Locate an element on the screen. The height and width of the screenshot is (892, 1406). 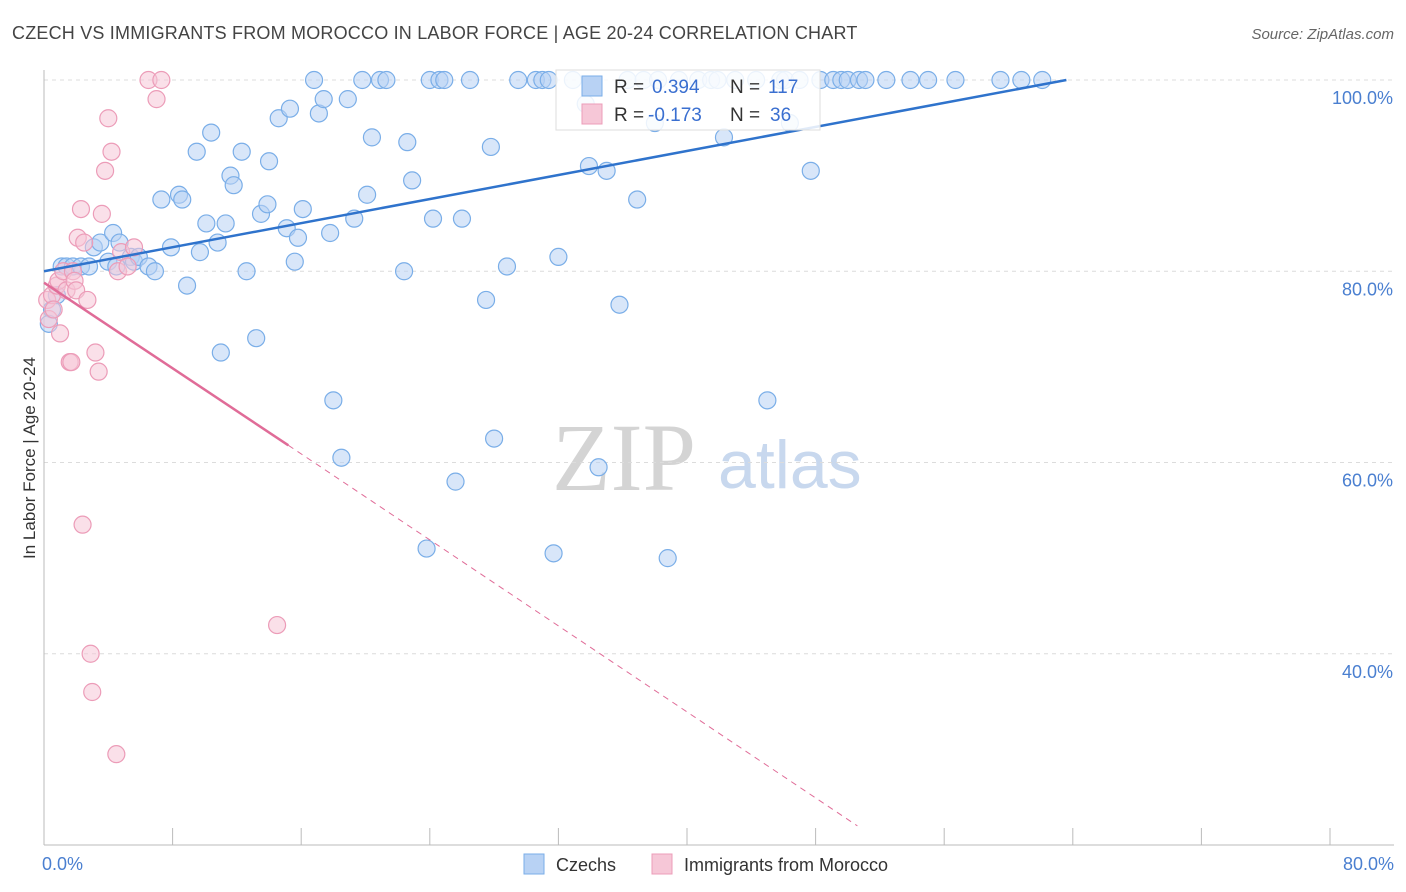
series-morocco is located at coordinates (162, 417).